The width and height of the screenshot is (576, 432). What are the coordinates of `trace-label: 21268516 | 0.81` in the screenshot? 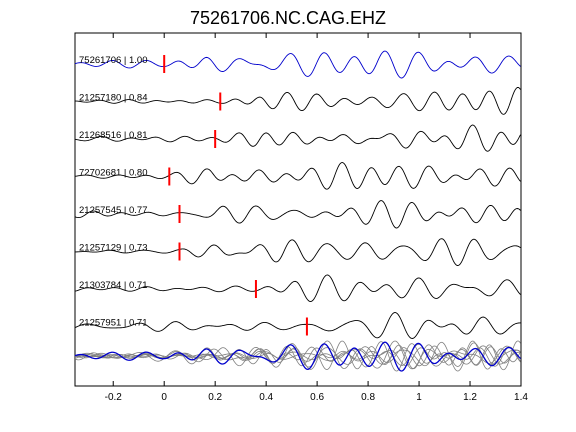 It's located at (113, 135).